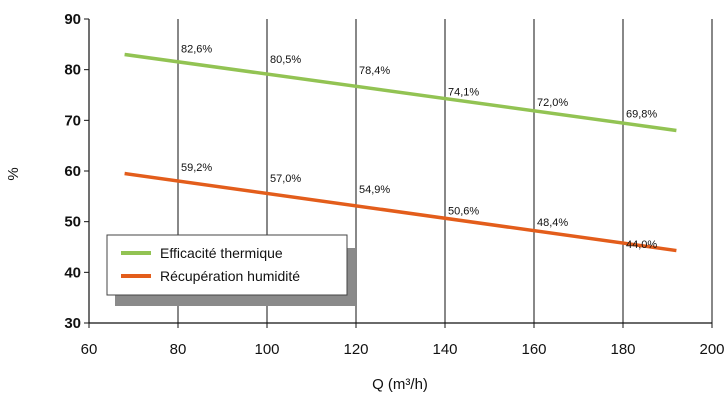 The height and width of the screenshot is (401, 728). What do you see at coordinates (72, 70) in the screenshot?
I see `y-tick-label: 80` at bounding box center [72, 70].